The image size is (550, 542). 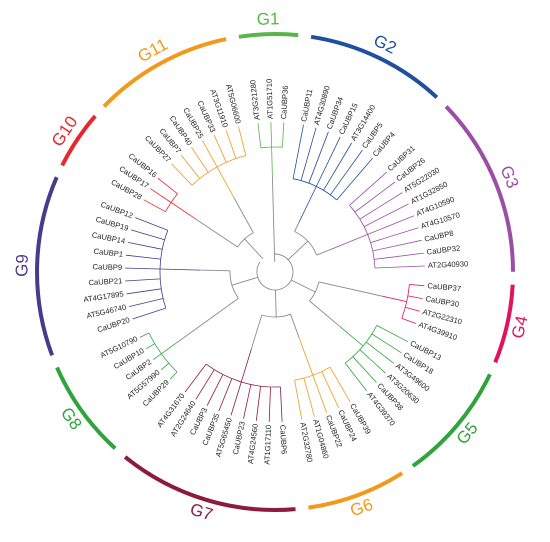 What do you see at coordinates (306, 105) in the screenshot?
I see `leaf-label: CaUBP11` at bounding box center [306, 105].